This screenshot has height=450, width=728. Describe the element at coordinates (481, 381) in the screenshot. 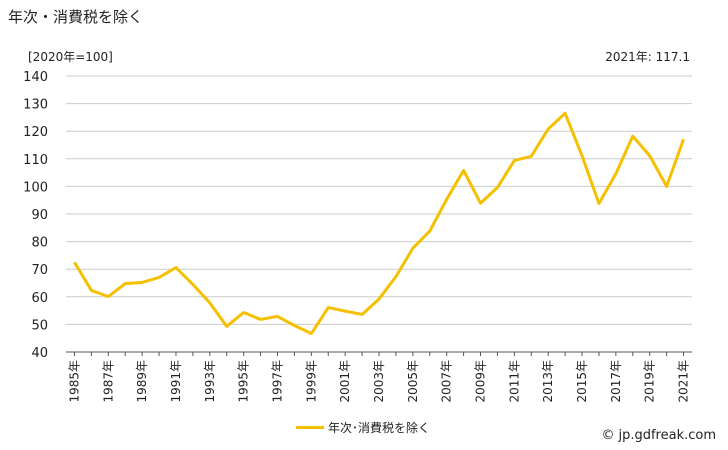

I see `x-tick-label: 2009年` at that location.